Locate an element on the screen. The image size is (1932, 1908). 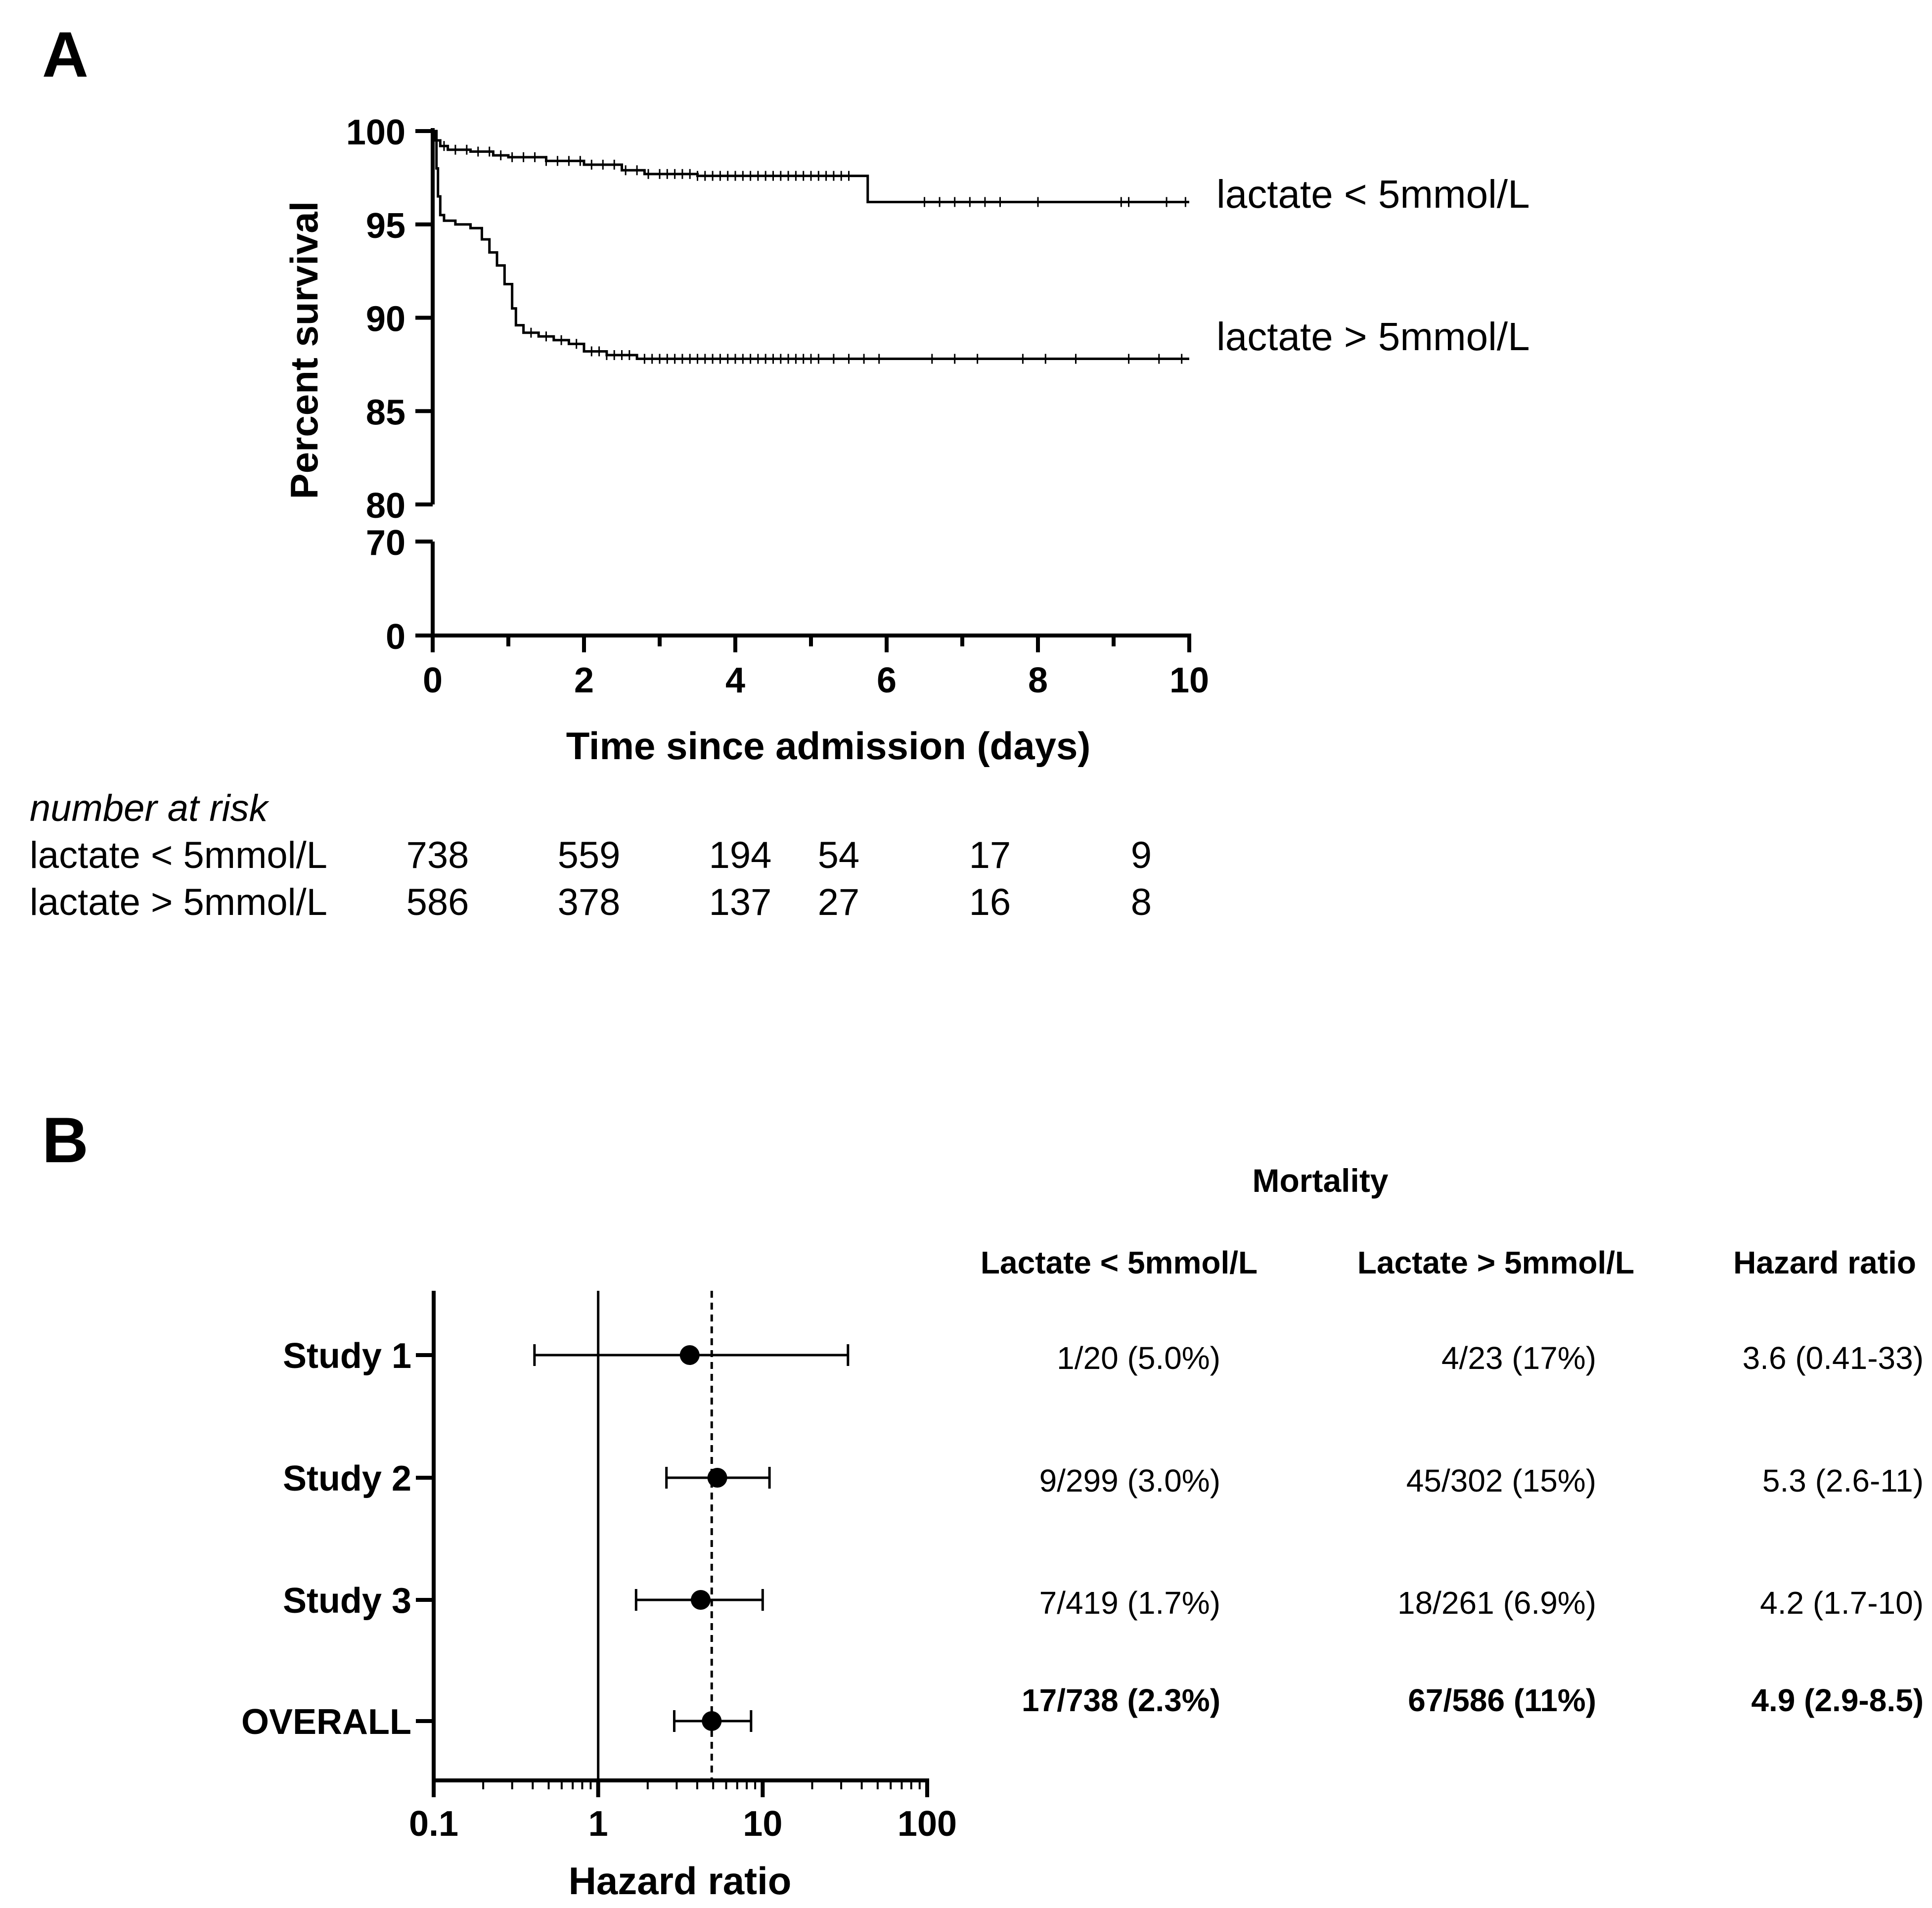
risk-value: 738 is located at coordinates (437, 855).